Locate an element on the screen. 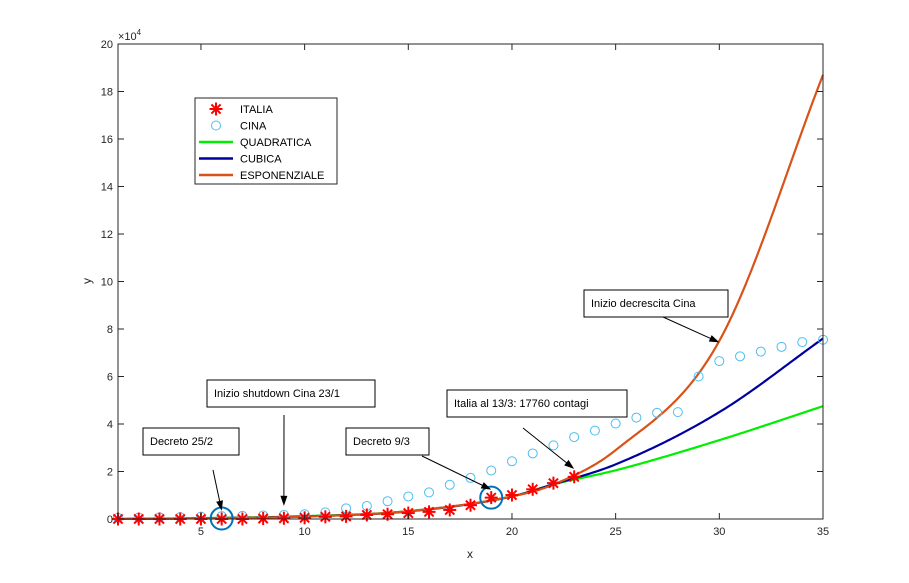 The image size is (909, 583). x-tick-label: 20 is located at coordinates (512, 532).